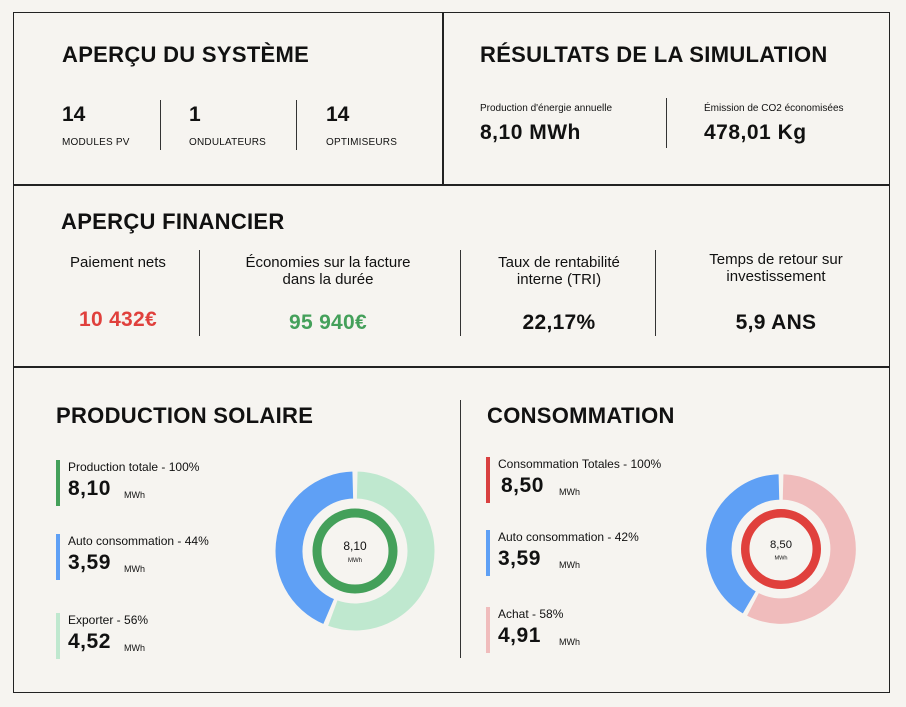 The height and width of the screenshot is (707, 906). What do you see at coordinates (580, 464) in the screenshot?
I see `legend-label: Consommation Totales - 100%` at bounding box center [580, 464].